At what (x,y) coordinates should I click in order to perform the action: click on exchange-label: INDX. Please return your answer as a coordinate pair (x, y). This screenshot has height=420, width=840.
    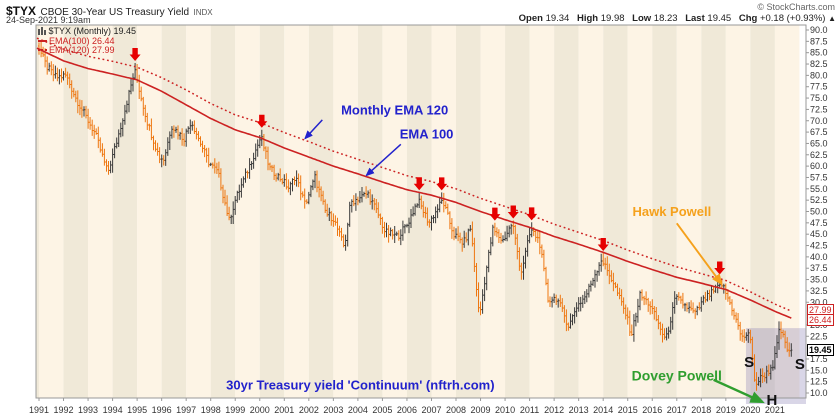
    Looking at the image, I should click on (203, 12).